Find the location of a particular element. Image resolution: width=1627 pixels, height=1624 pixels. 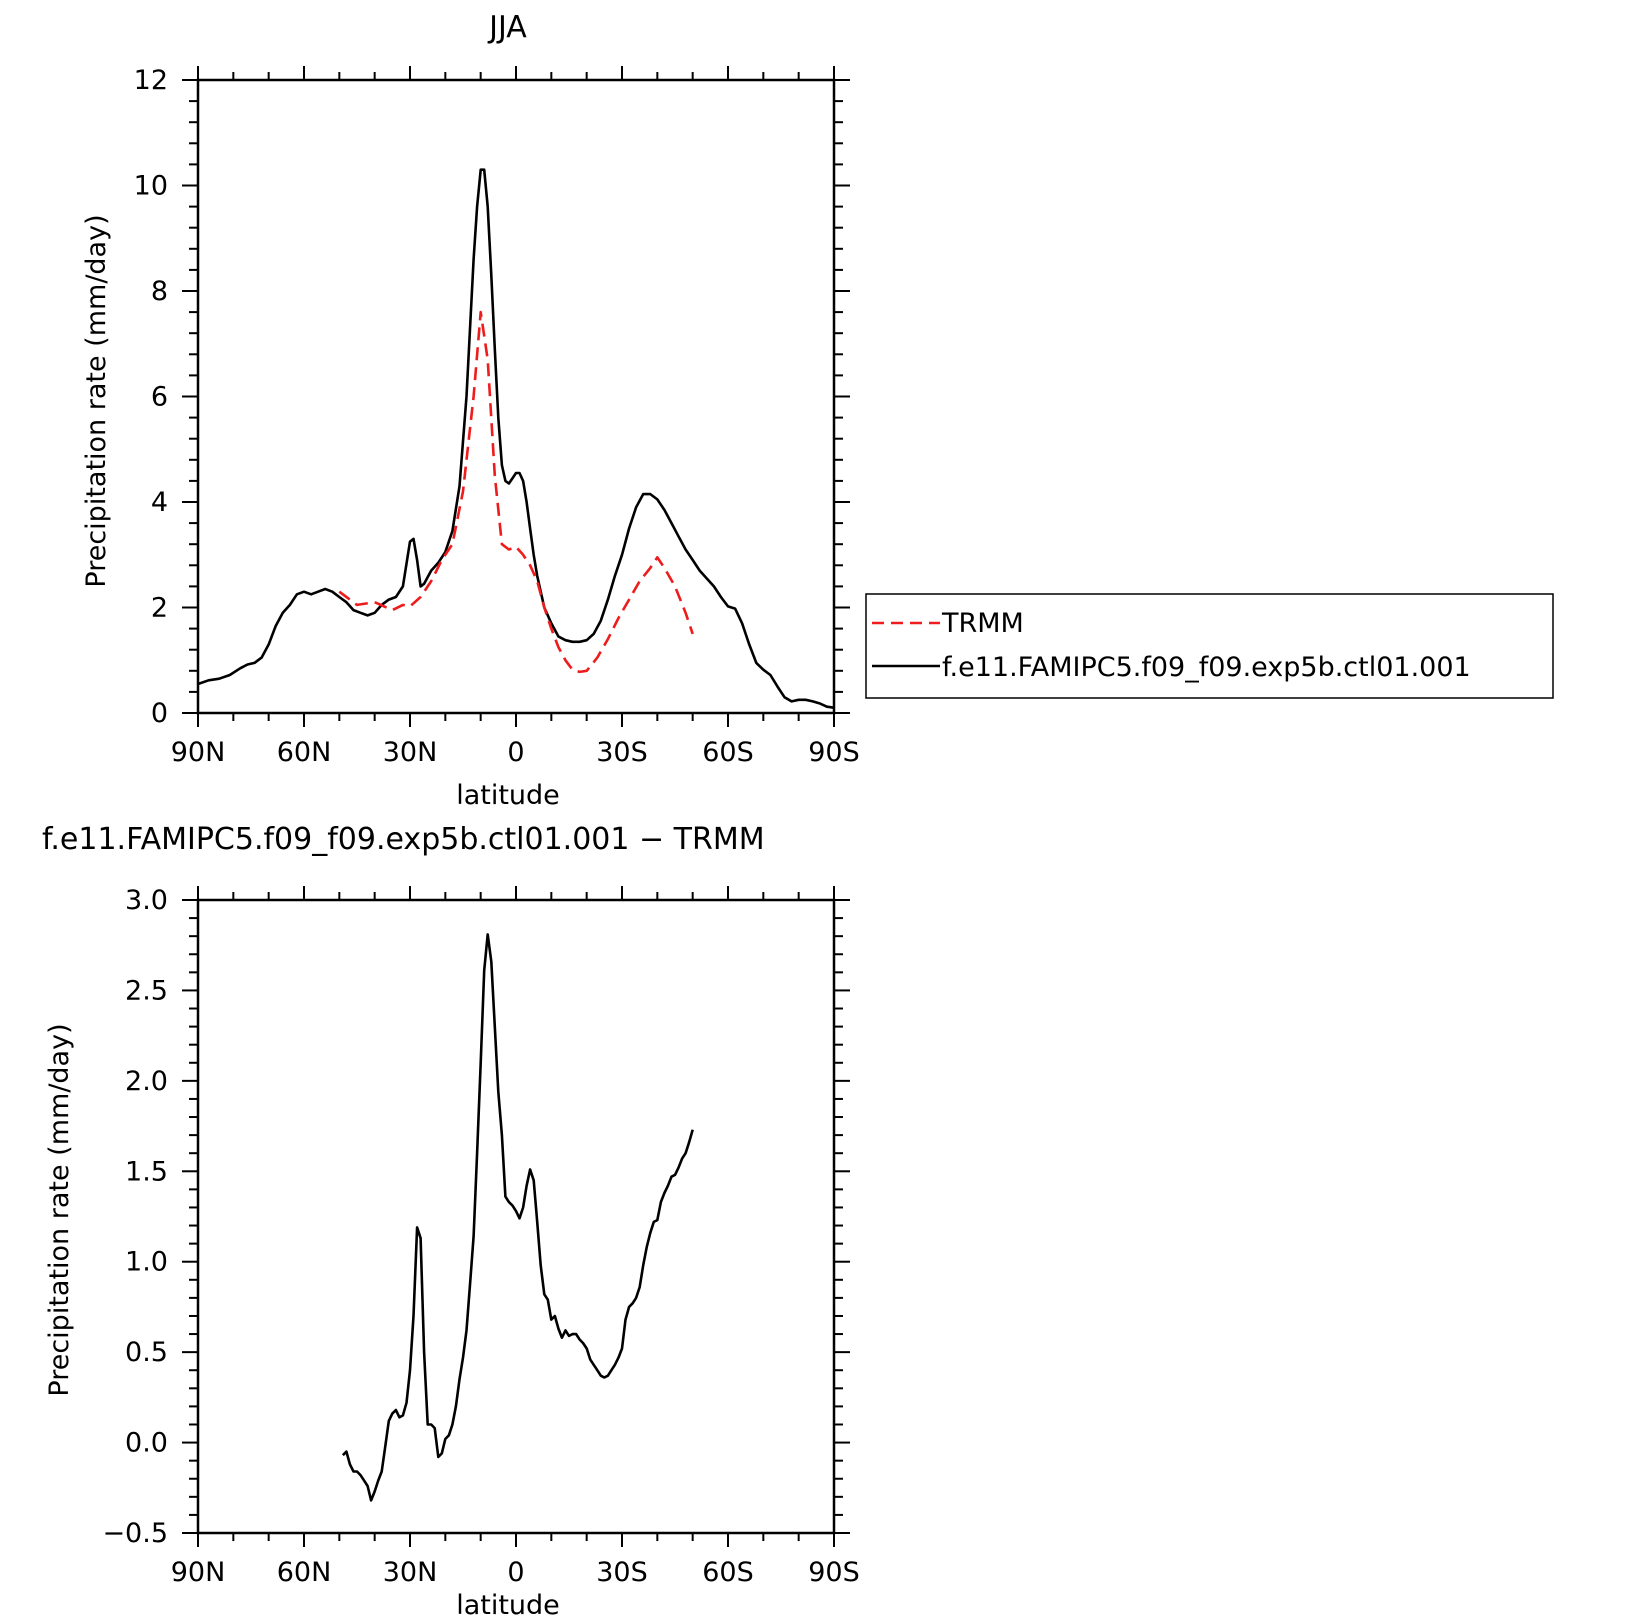

top-x-tick-label: 30N is located at coordinates (410, 752).